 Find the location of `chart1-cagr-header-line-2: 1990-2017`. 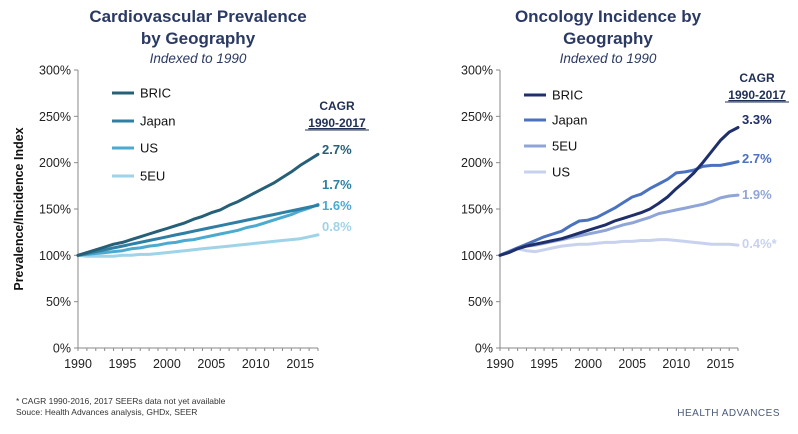

chart1-cagr-header-line-2: 1990-2017 is located at coordinates (337, 123).